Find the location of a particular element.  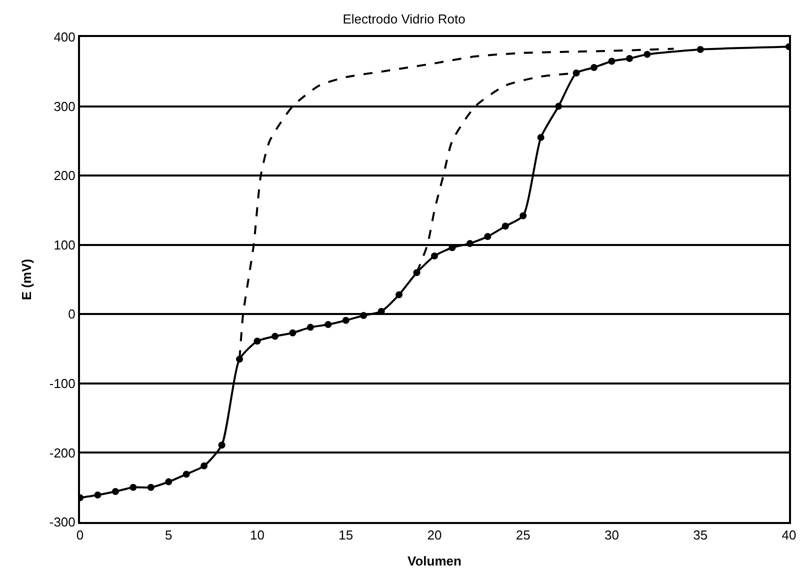

x-tick-label: 25 is located at coordinates (523, 535).